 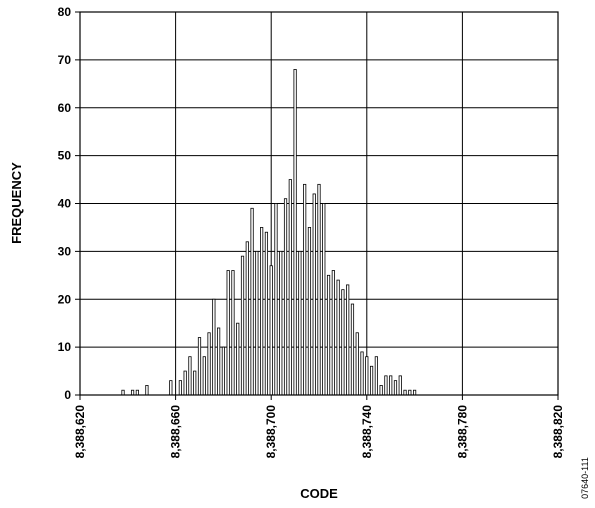 What do you see at coordinates (65, 108) in the screenshot?
I see `y-tick-label: 60` at bounding box center [65, 108].